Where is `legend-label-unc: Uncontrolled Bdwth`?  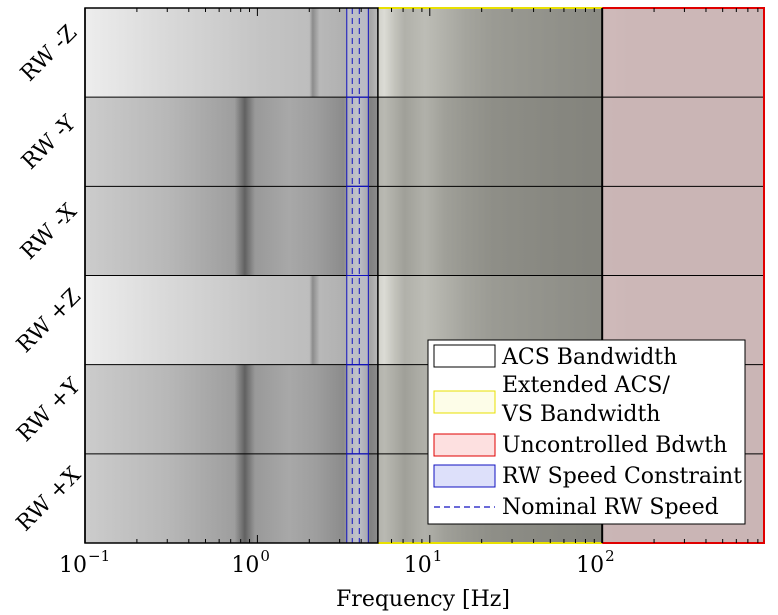 legend-label-unc: Uncontrolled Bdwth is located at coordinates (614, 445).